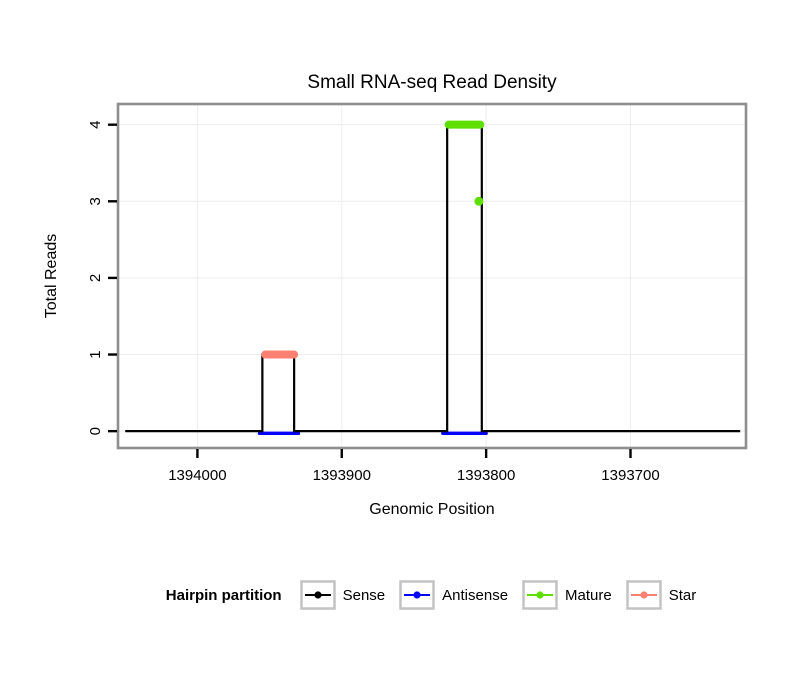 The height and width of the screenshot is (690, 810). I want to click on legend-title: Hairpin partition, so click(223, 595).